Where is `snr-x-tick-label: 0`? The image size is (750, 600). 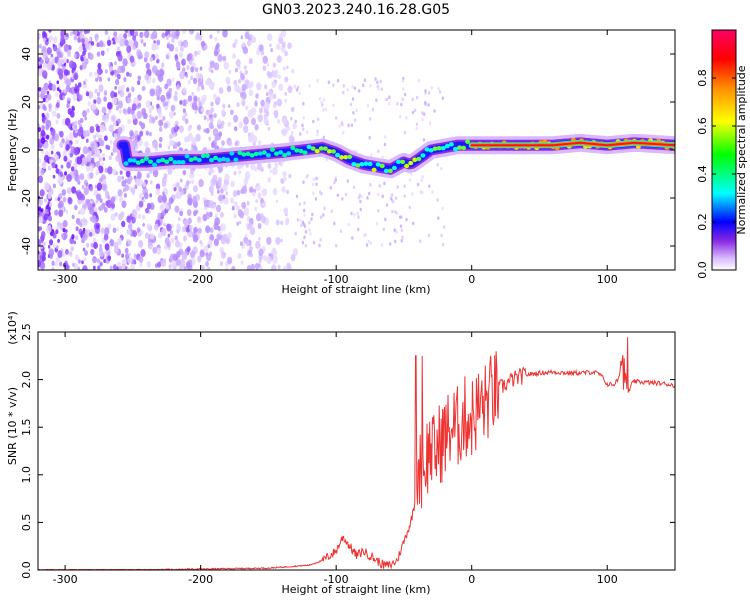
snr-x-tick-label: 0 is located at coordinates (471, 579).